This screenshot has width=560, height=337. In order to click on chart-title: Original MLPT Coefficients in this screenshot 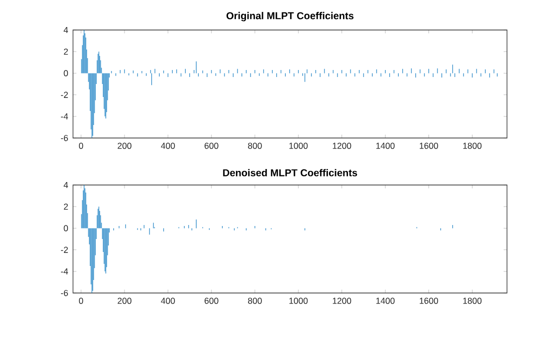, I will do `click(290, 17)`.